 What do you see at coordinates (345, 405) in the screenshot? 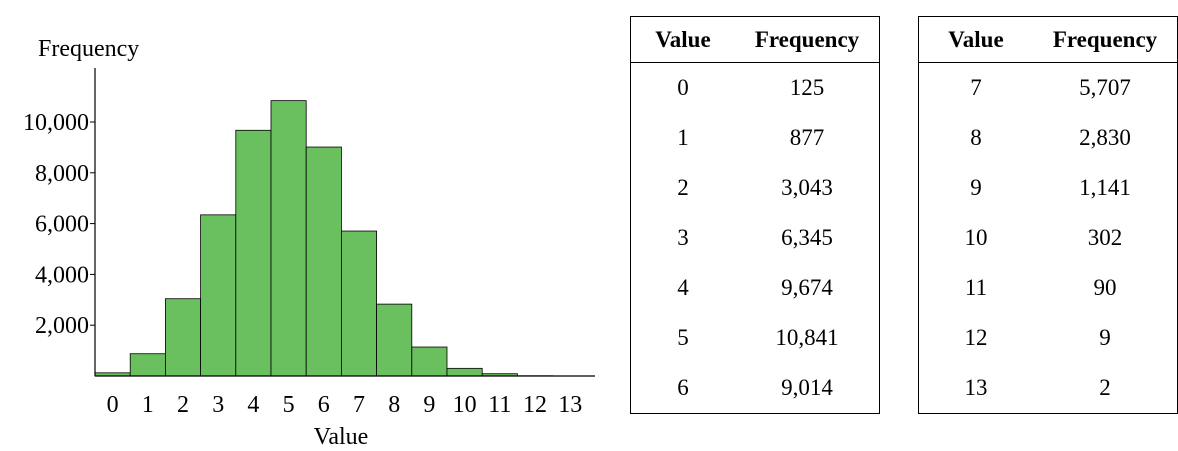
I see `x-ticks-group: 0 1 2 3 4 5 6 7 8 9 10 11 12 13` at bounding box center [345, 405].